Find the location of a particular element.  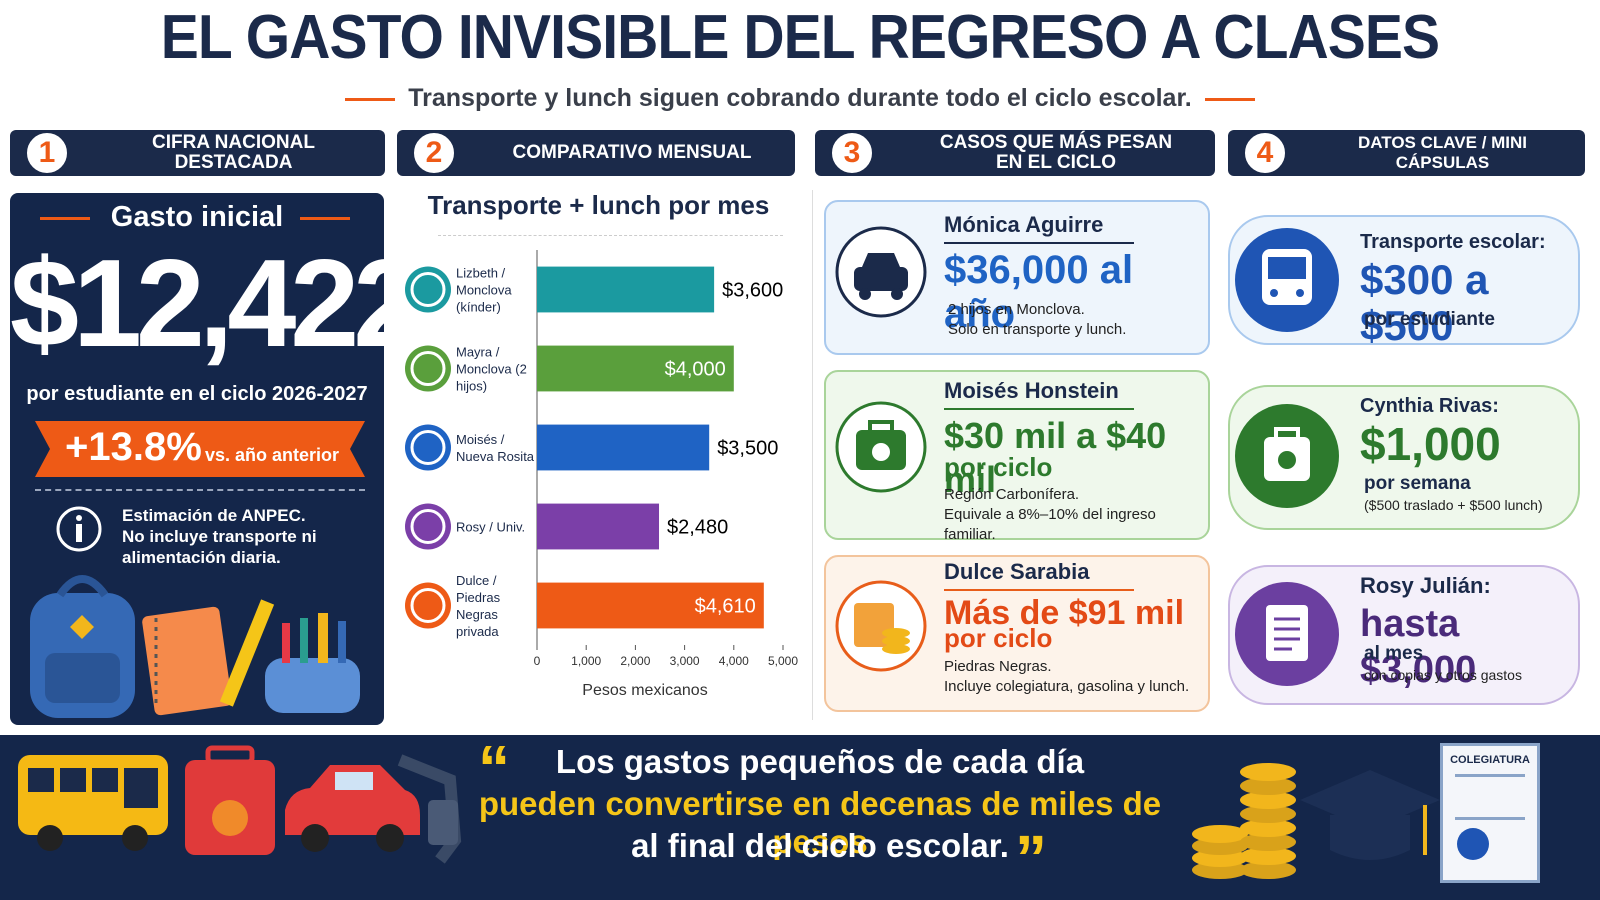

x-tick-label: 5,000 is located at coordinates (783, 661).